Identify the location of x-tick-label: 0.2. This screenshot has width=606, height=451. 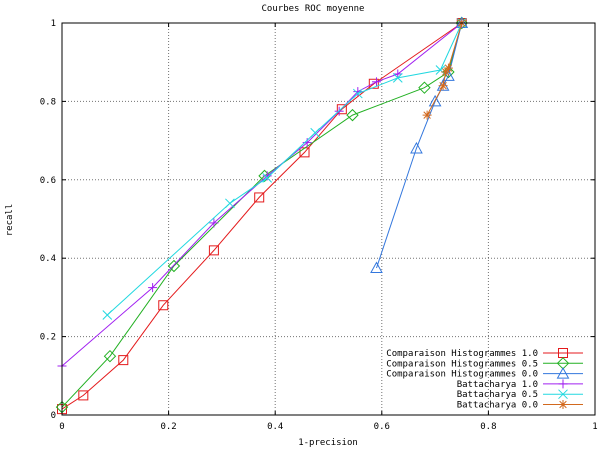
(168, 427).